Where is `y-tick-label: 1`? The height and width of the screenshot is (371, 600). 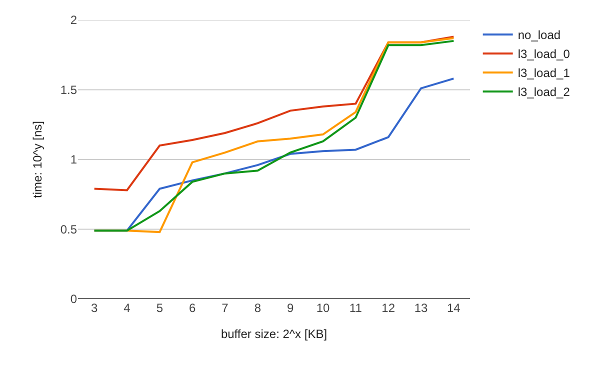 y-tick-label: 1 is located at coordinates (74, 159).